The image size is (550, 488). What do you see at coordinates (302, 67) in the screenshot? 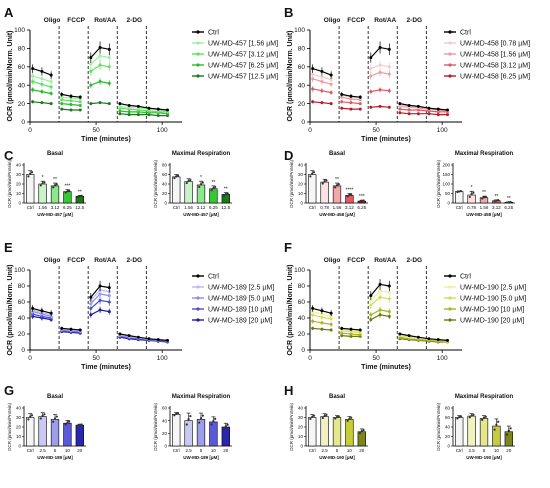
I see `y-tick-label: 60` at bounding box center [302, 67].